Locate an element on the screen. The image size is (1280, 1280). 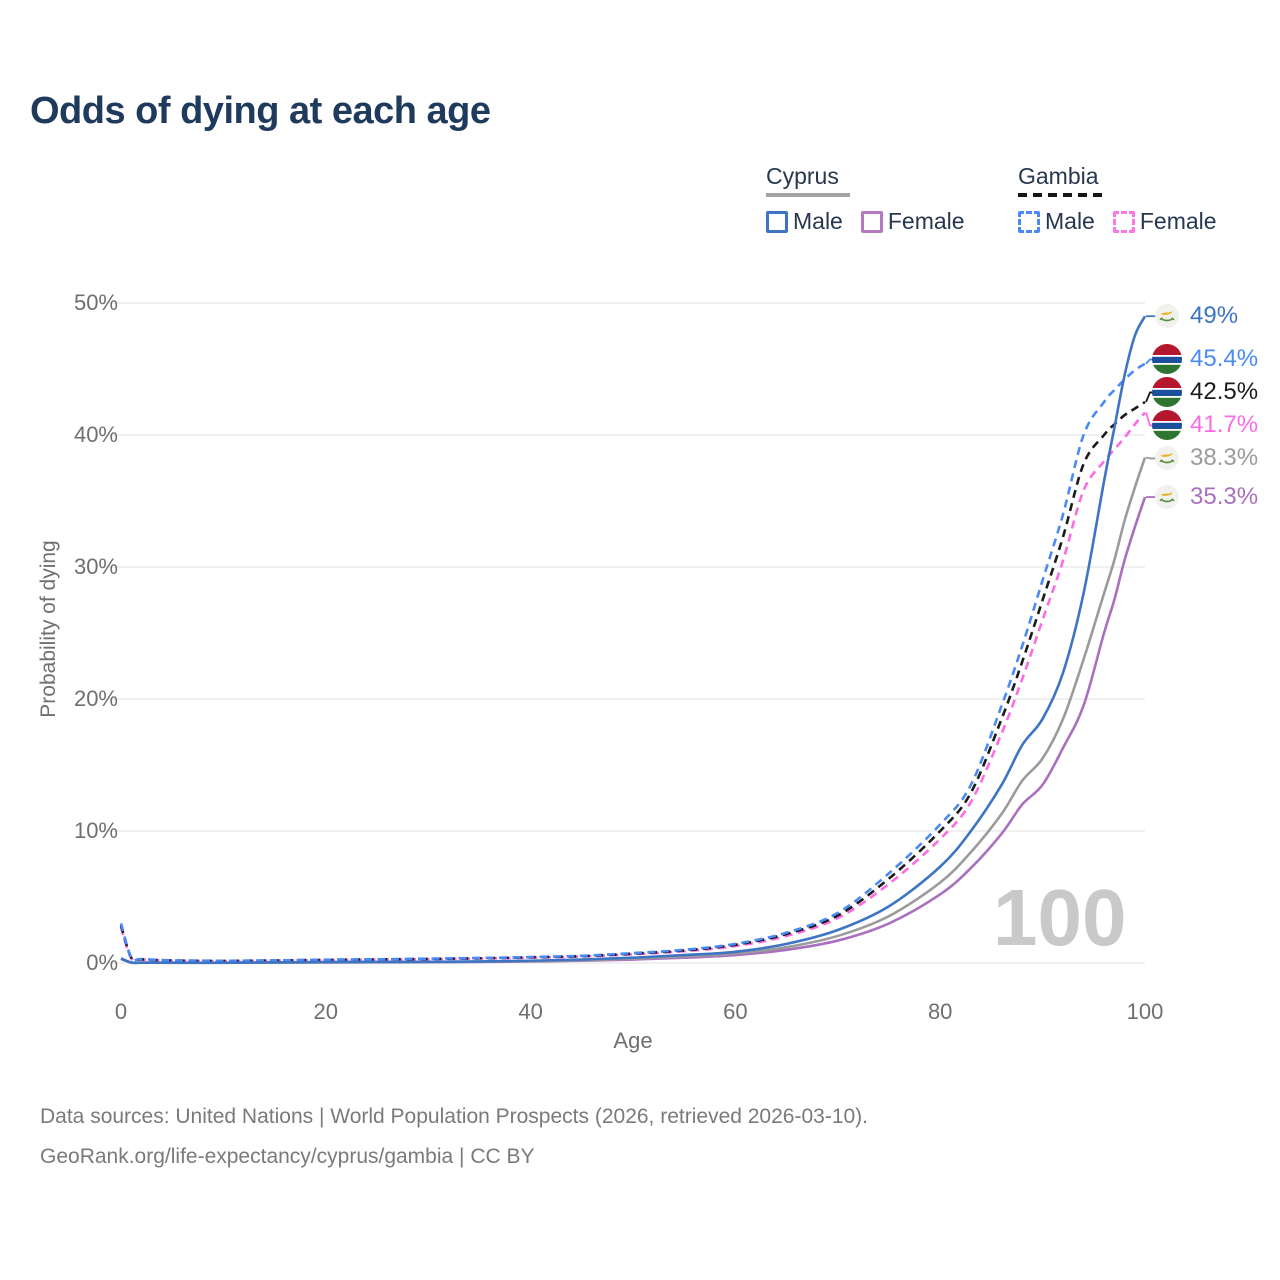
y-tick-label: 0% is located at coordinates (102, 962).